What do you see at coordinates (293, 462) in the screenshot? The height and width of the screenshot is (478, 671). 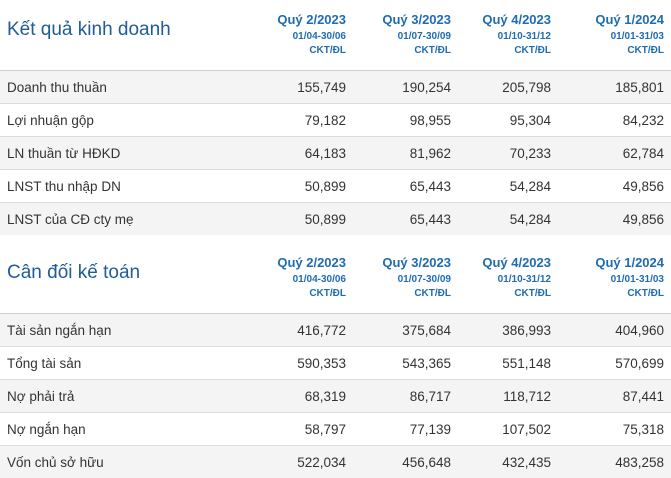 I see `row-value: 522,034` at bounding box center [293, 462].